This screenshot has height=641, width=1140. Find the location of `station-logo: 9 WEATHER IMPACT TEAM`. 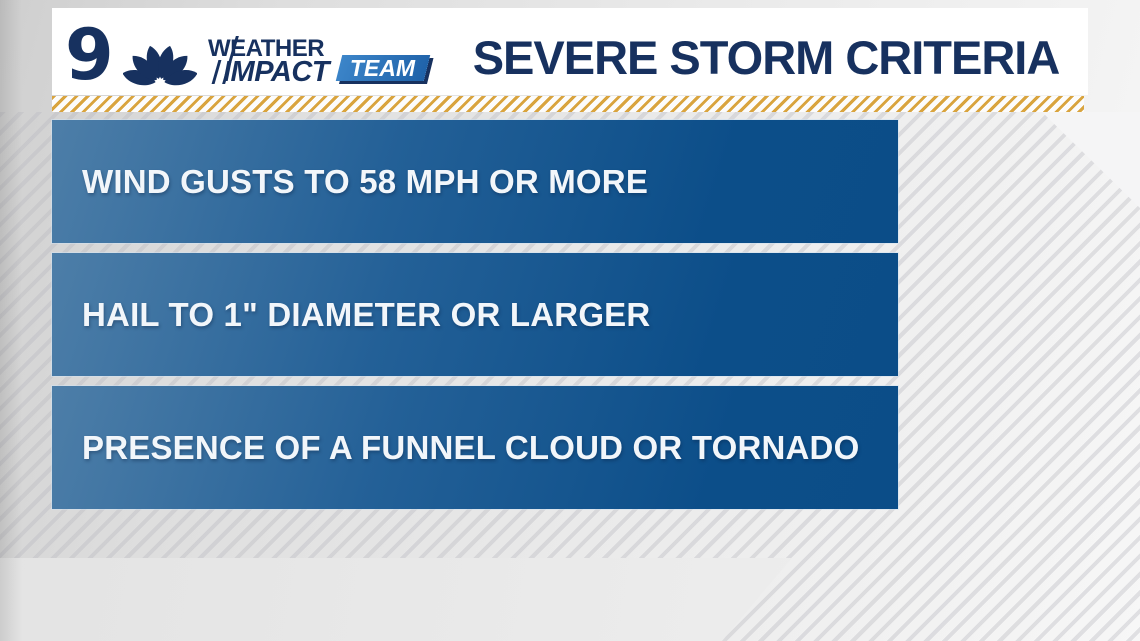

station-logo: 9 WEATHER IMPACT TEAM is located at coordinates (251, 51).